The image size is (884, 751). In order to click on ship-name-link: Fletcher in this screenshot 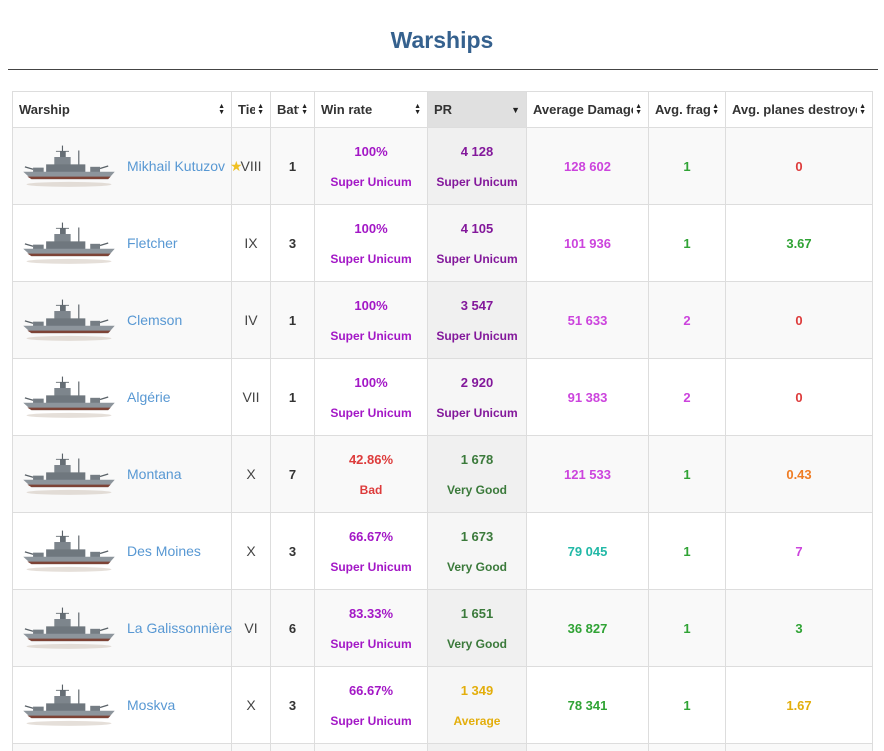, I will do `click(152, 243)`.